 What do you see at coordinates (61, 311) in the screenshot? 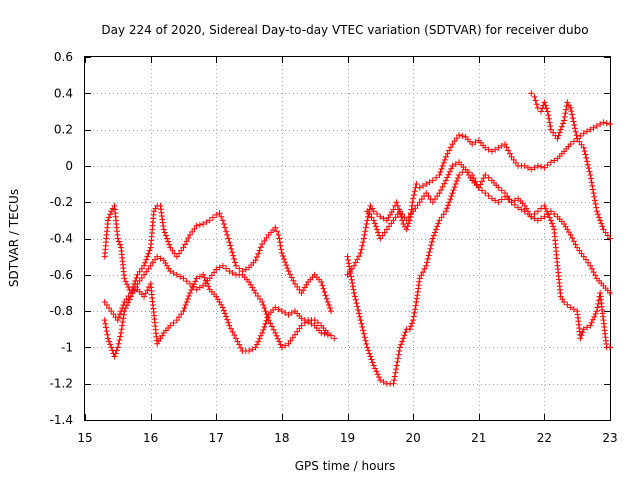
I see `y-tick-label: -0.8` at bounding box center [61, 311].